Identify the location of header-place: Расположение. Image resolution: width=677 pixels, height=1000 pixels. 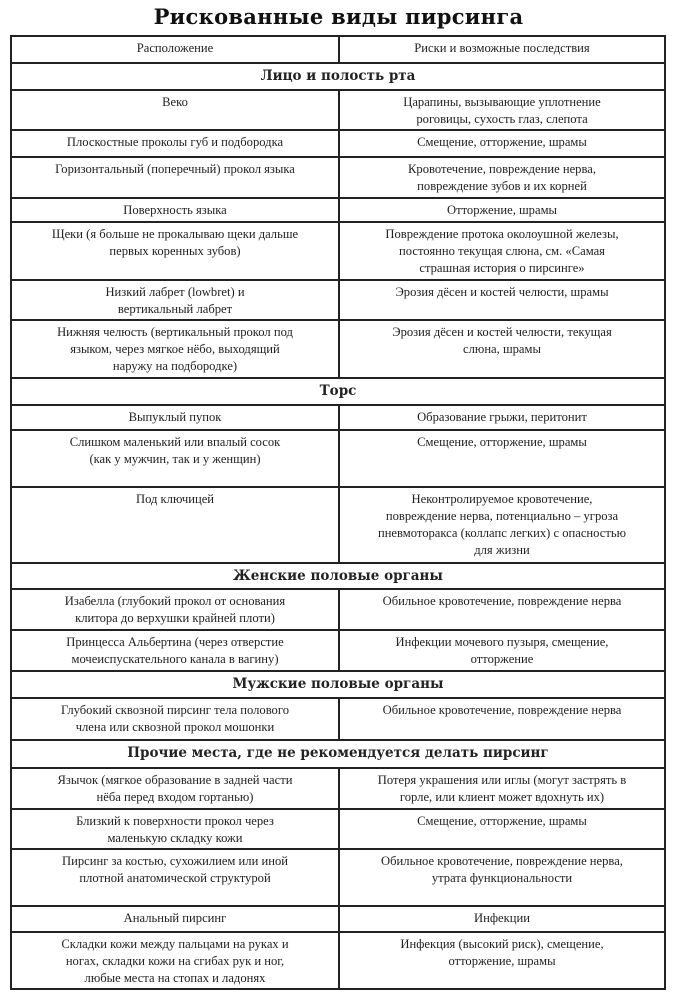
(176, 49).